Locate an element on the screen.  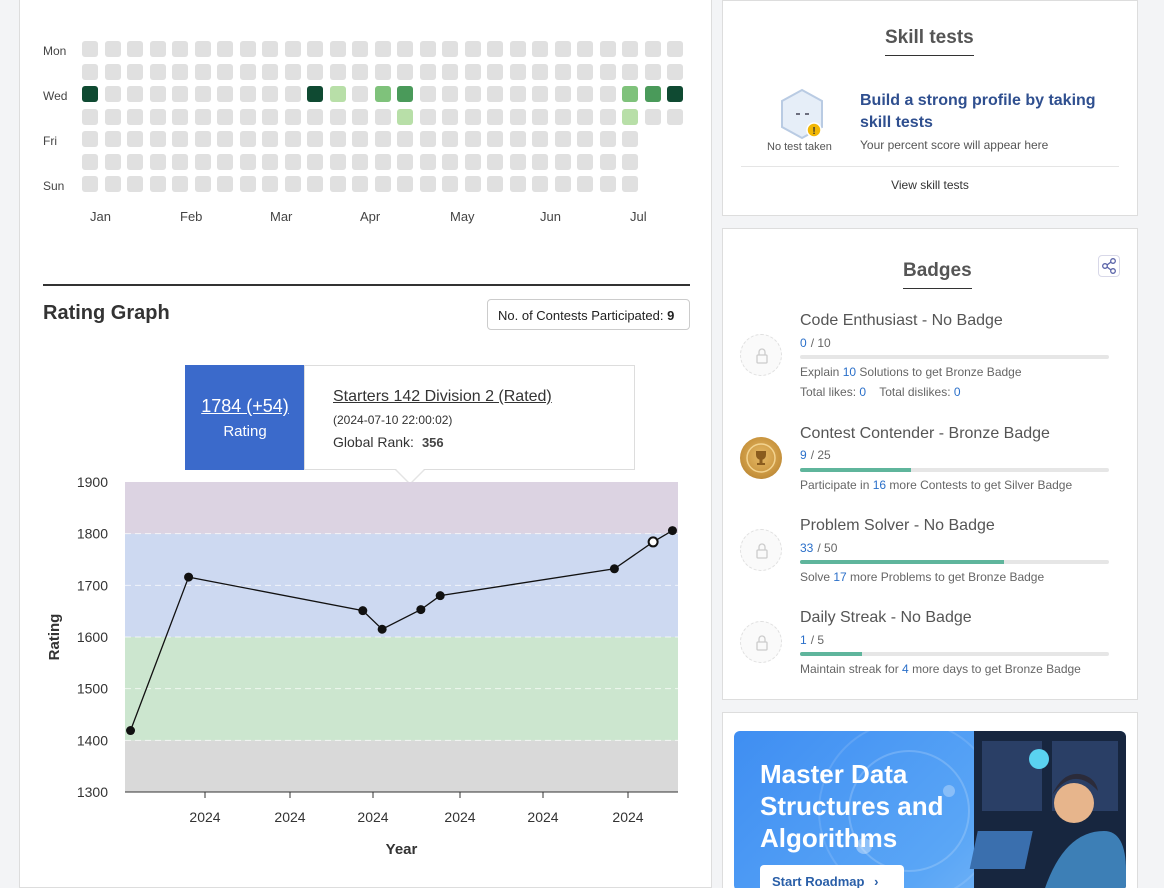
view-skill-tests-link: View skill tests is located at coordinates (930, 185).